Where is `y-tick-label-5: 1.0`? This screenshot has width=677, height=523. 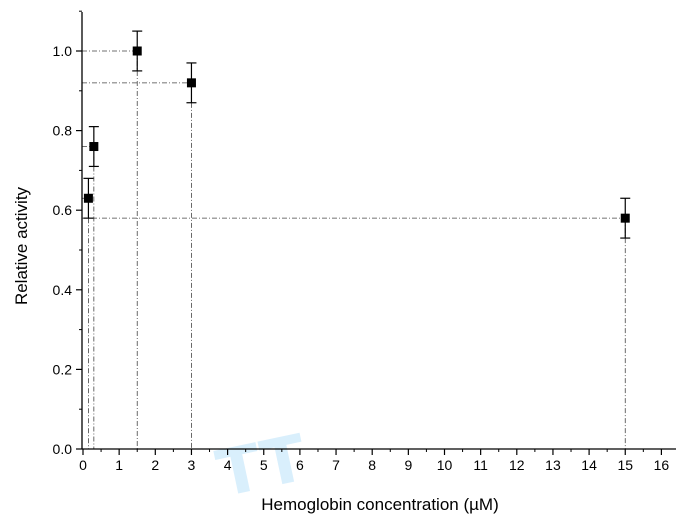
y-tick-label-5: 1.0 is located at coordinates (63, 51).